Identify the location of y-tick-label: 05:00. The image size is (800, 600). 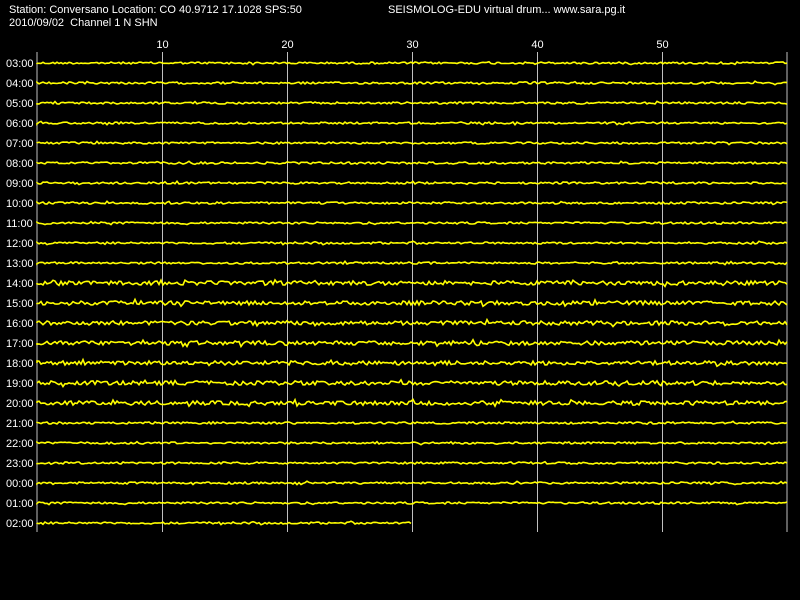
(20, 104).